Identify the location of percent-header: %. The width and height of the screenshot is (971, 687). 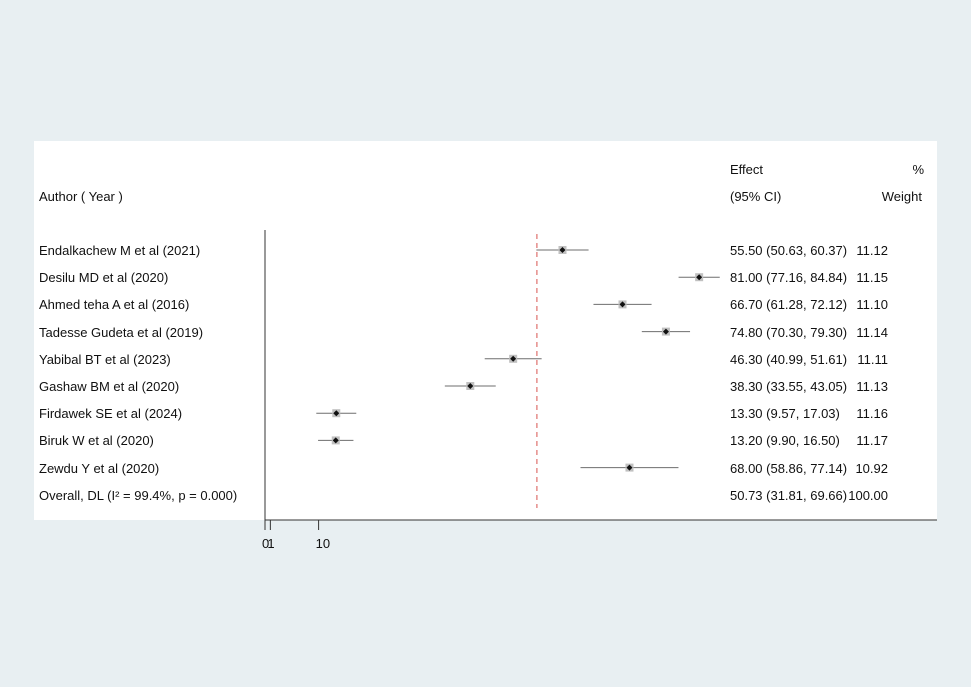
(918, 169).